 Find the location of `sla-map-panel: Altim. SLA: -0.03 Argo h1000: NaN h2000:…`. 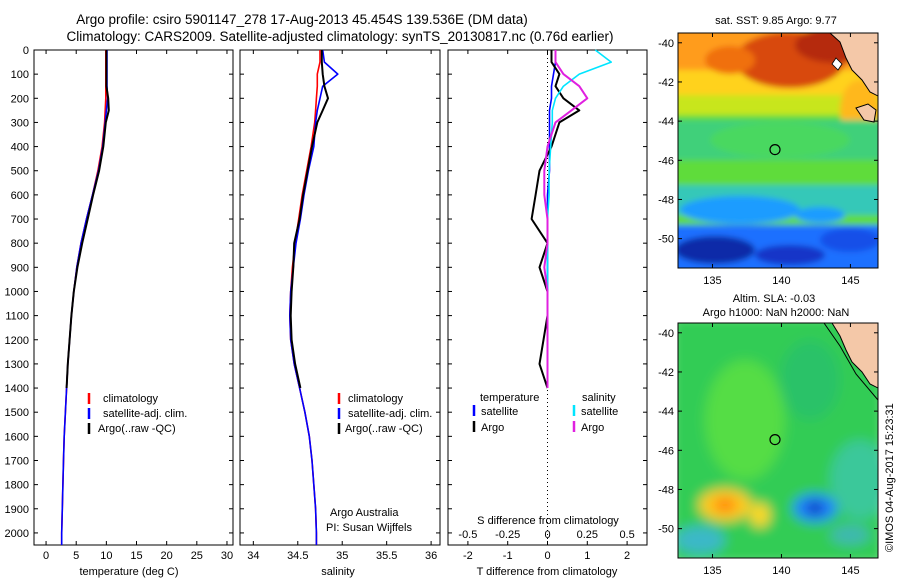

sla-map-panel: Altim. SLA: -0.03 Argo h1000: NaN h2000:… is located at coordinates (768, 435).